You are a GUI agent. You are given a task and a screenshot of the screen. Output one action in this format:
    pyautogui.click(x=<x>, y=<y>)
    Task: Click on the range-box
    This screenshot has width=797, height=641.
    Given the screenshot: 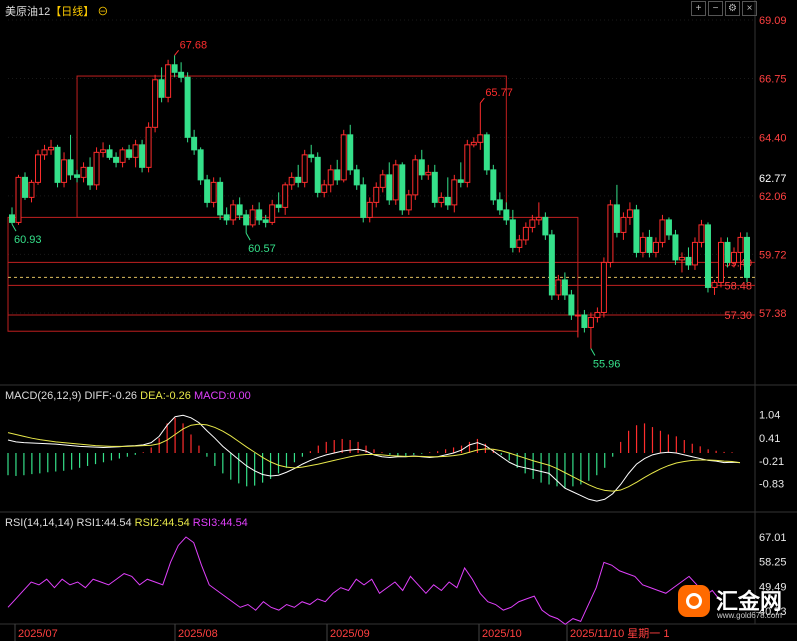 What is the action you would take?
    pyautogui.click(x=293, y=274)
    